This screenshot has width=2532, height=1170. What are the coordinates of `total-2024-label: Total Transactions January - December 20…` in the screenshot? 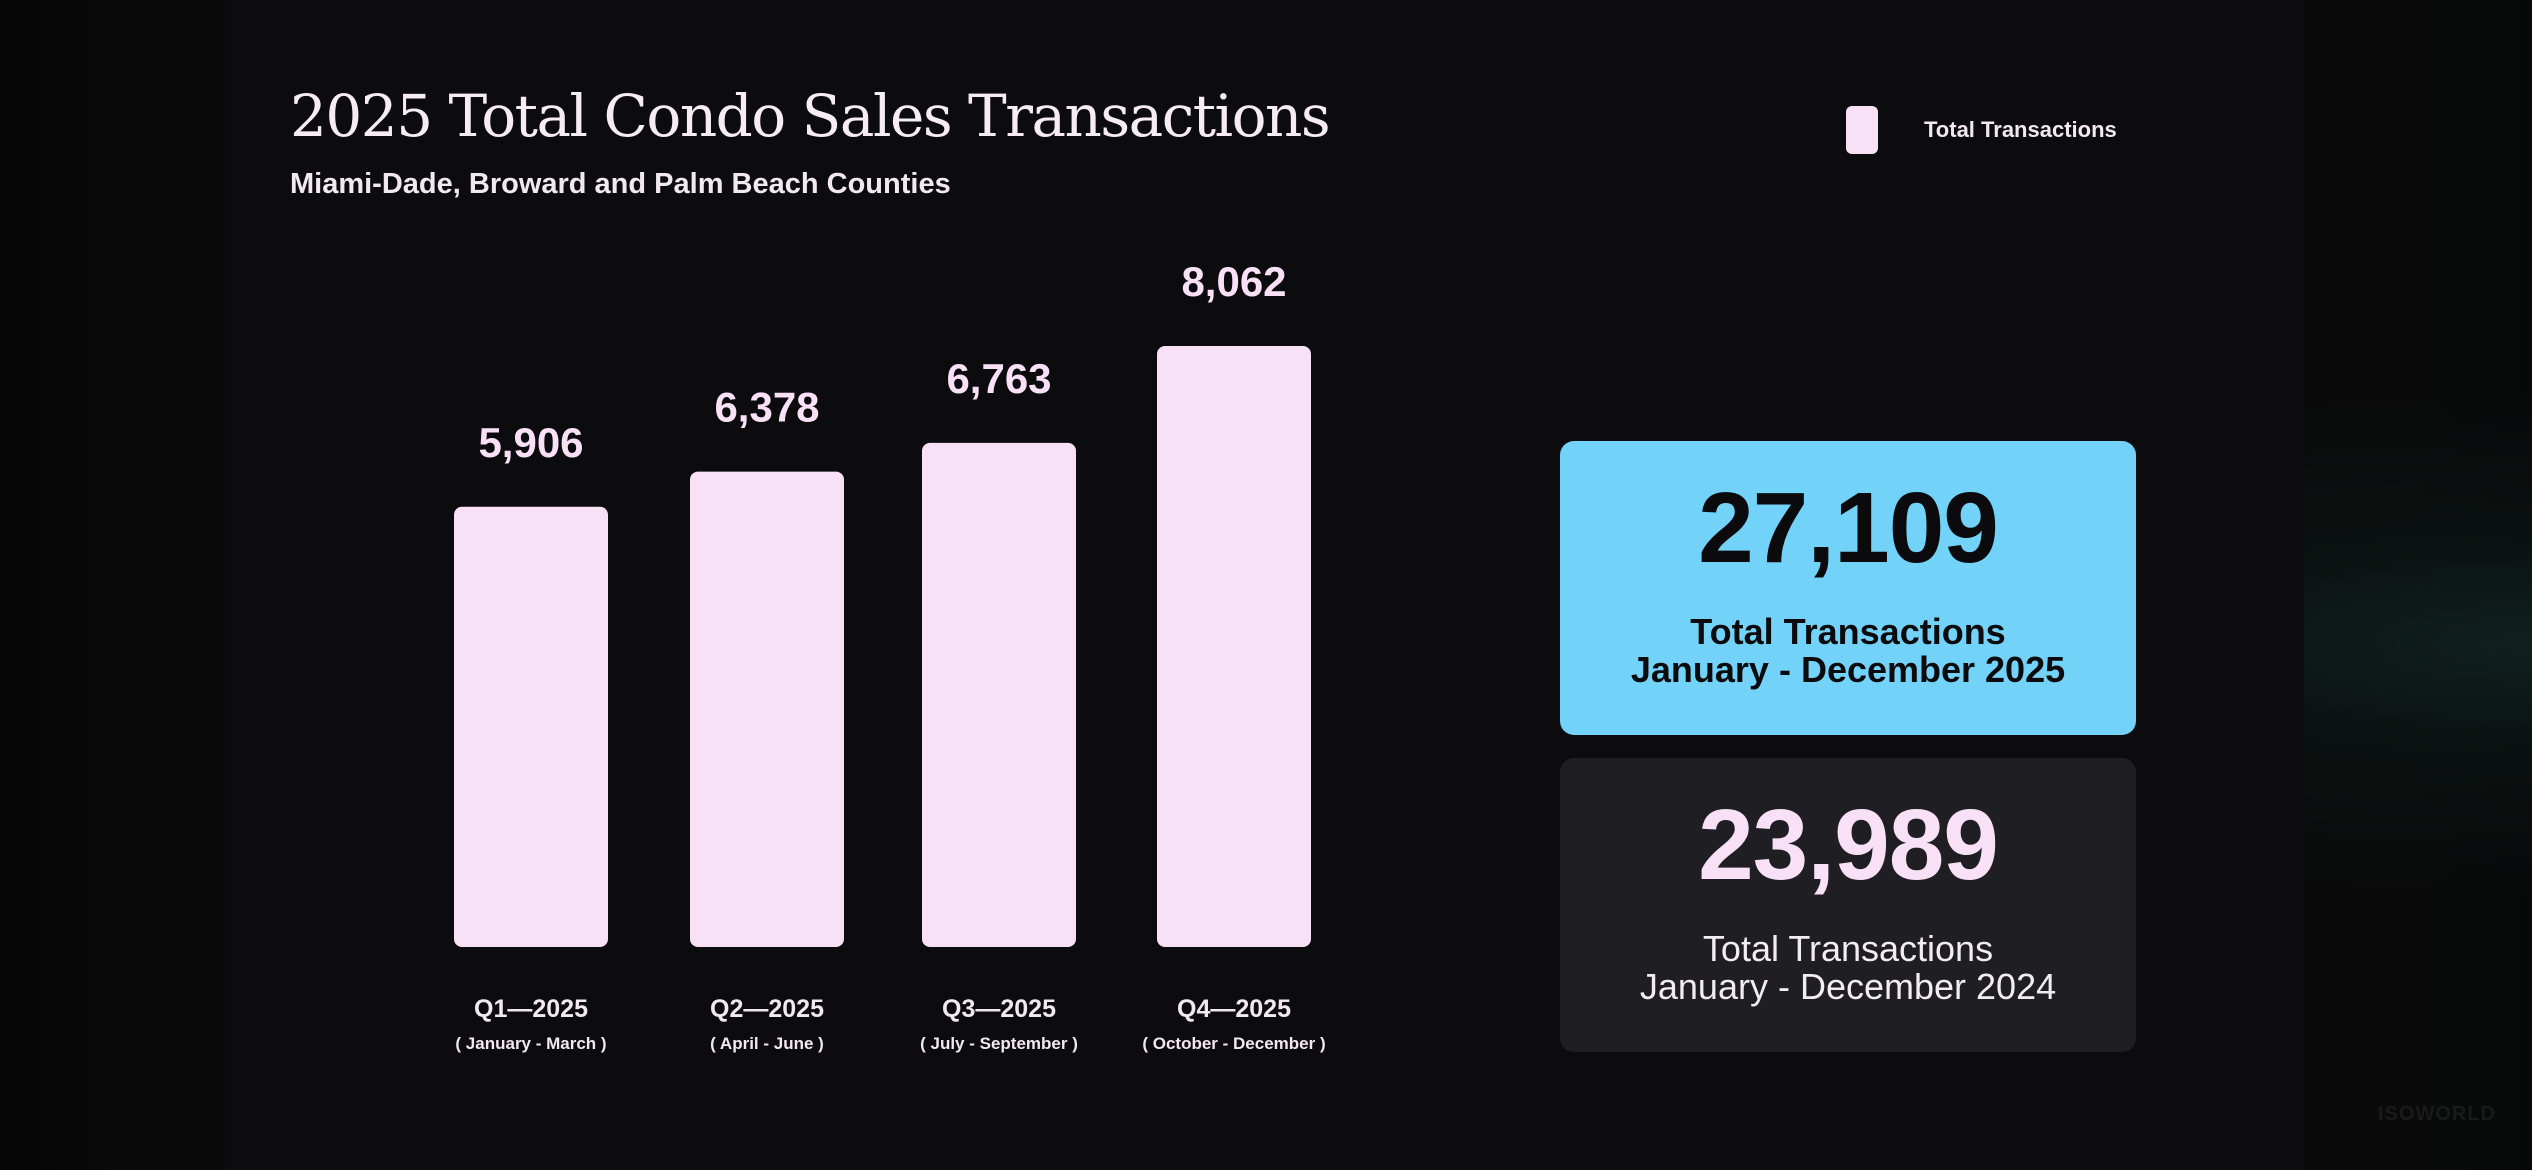 It's located at (1848, 968).